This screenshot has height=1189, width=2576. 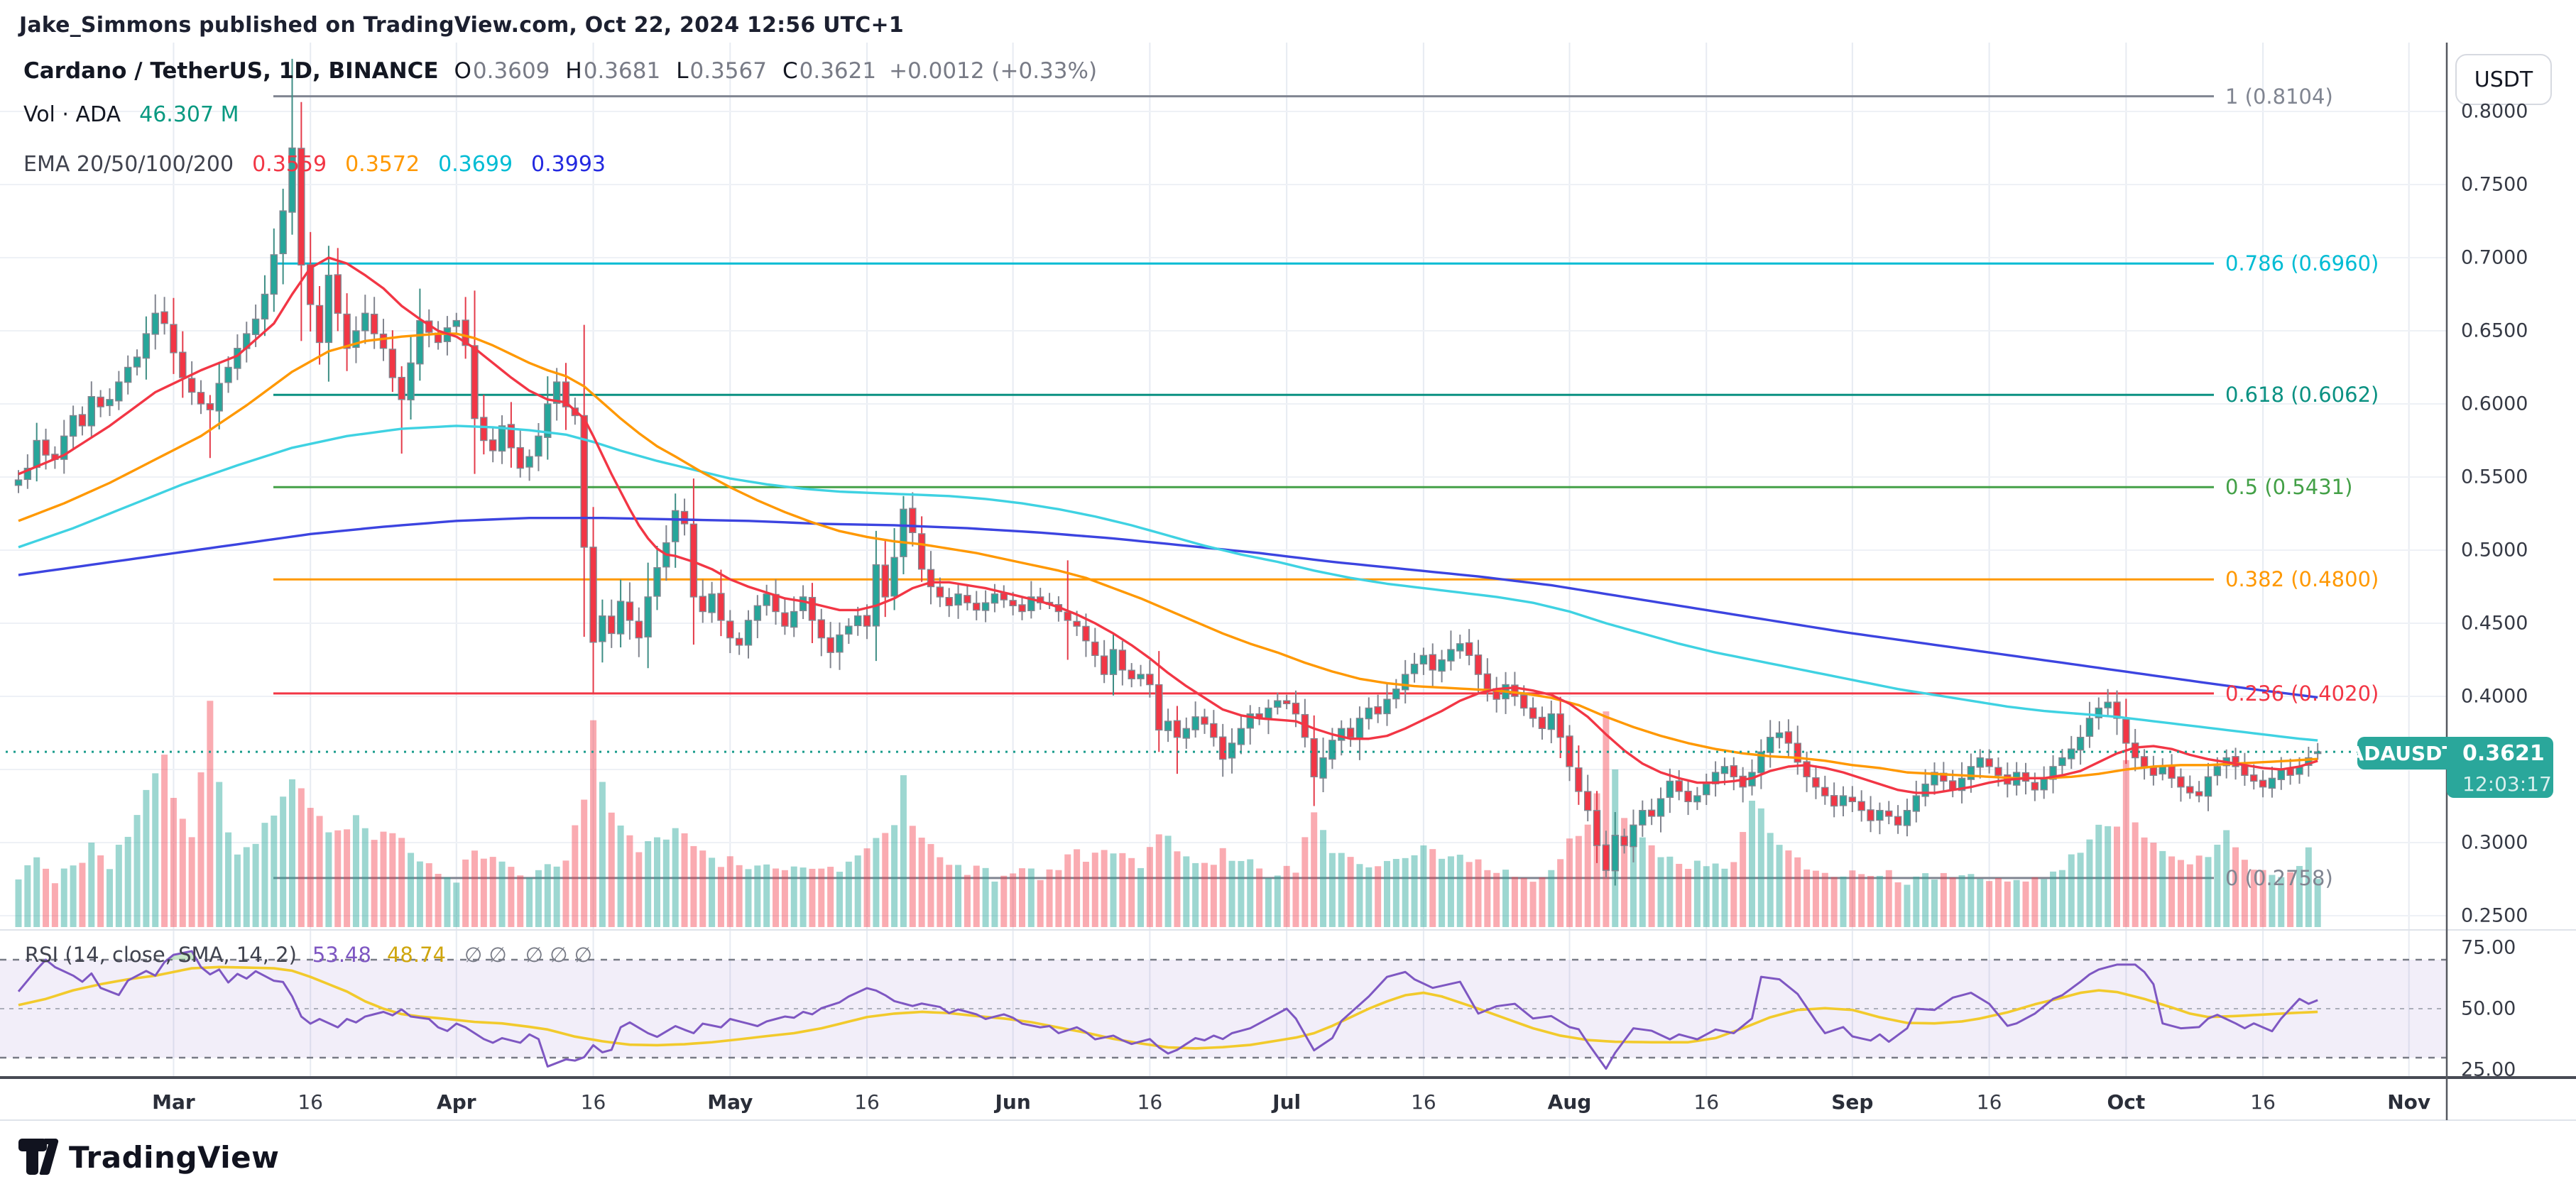 What do you see at coordinates (1569, 1102) in the screenshot?
I see `time-tick-label: Aug` at bounding box center [1569, 1102].